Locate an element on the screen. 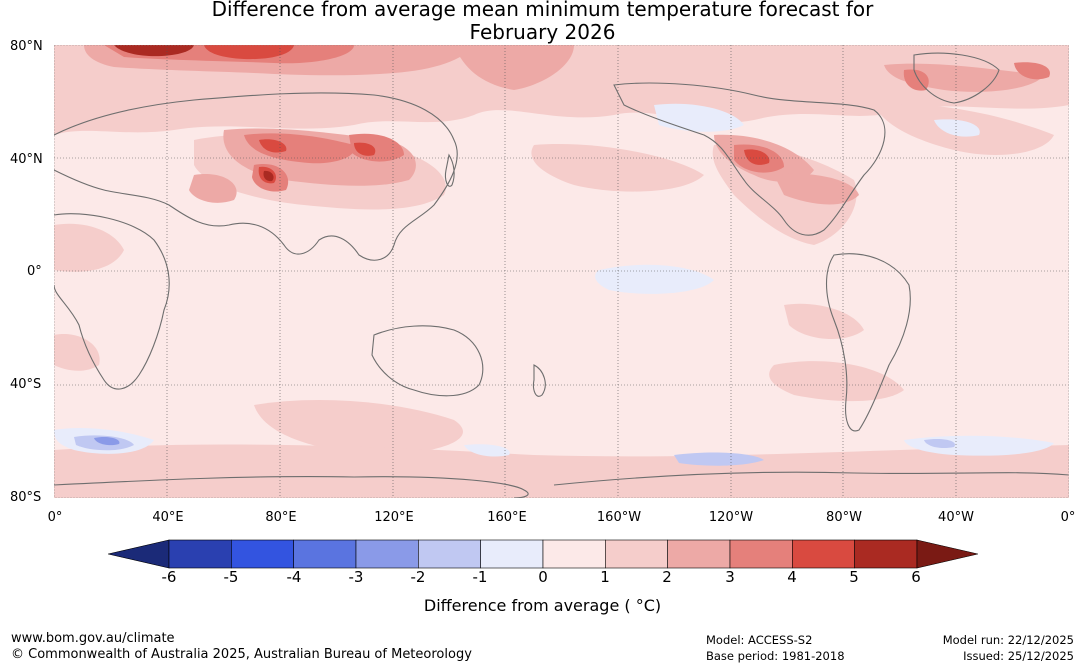  lon-label-120e: 120°E is located at coordinates (394, 517).